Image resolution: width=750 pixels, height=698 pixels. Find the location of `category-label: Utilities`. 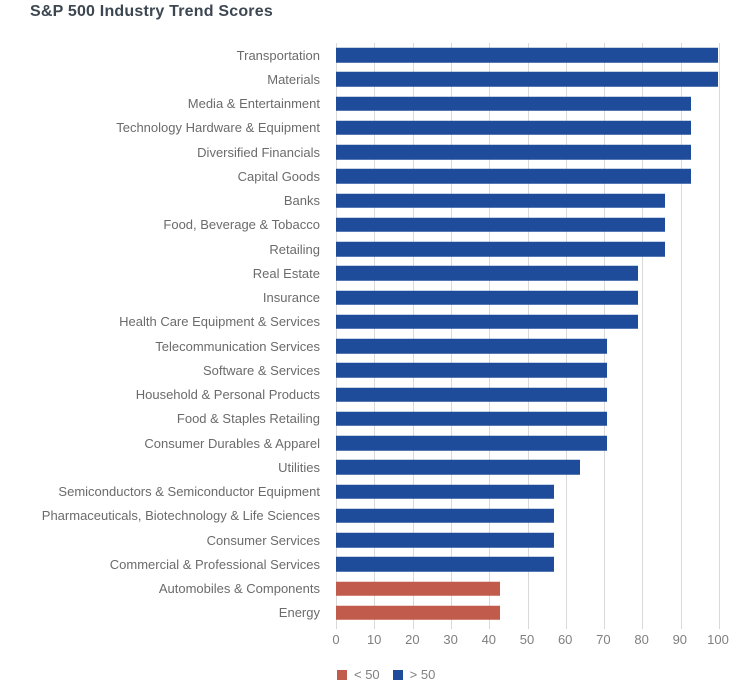

category-label: Utilities is located at coordinates (299, 467).